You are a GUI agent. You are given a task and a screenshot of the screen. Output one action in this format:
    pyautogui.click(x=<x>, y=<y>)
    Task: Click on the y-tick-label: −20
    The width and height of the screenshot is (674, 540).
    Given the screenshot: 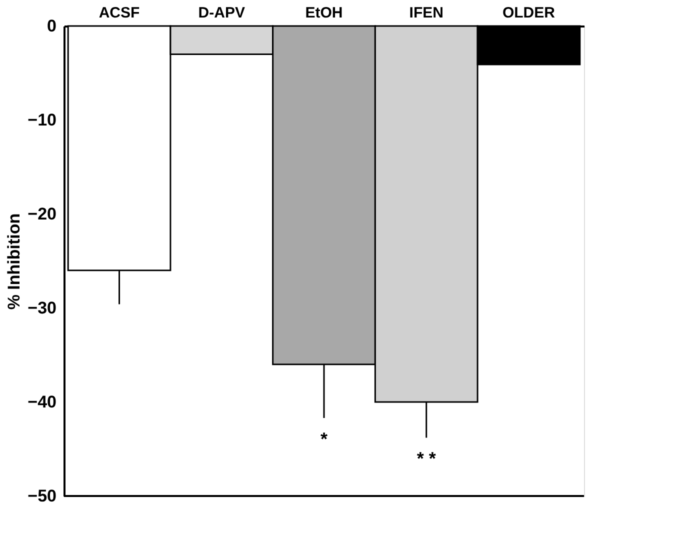 What is the action you would take?
    pyautogui.click(x=42, y=214)
    